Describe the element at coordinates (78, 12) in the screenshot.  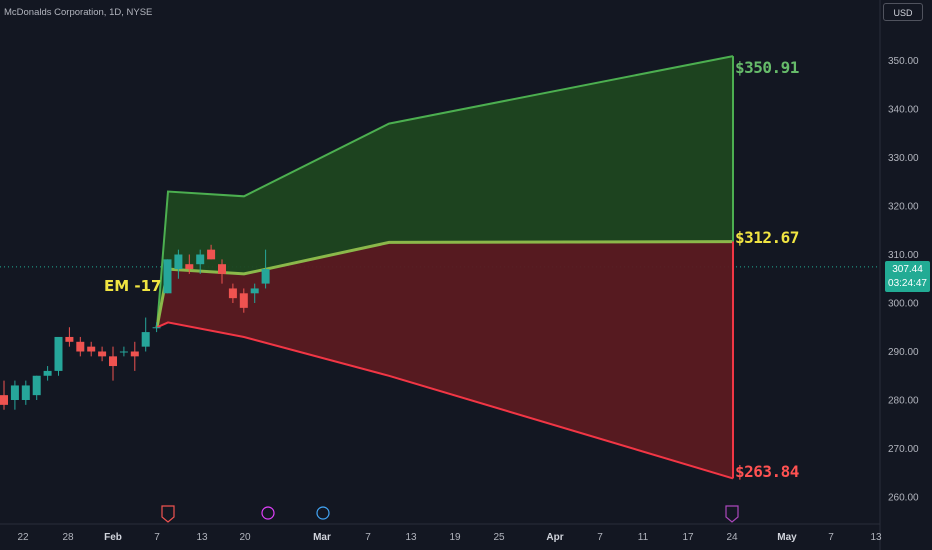
I see `symbol-title: McDonalds Corporation, 1D, NYSE` at that location.